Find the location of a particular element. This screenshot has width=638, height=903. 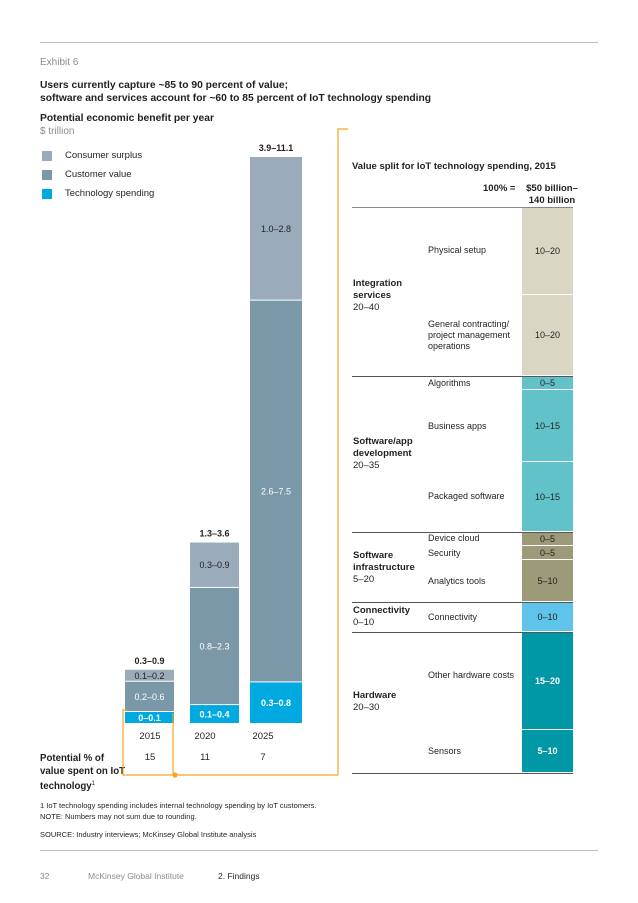

bar-label-consumer-surplus-2025: 1.0–2.8 is located at coordinates (276, 229).